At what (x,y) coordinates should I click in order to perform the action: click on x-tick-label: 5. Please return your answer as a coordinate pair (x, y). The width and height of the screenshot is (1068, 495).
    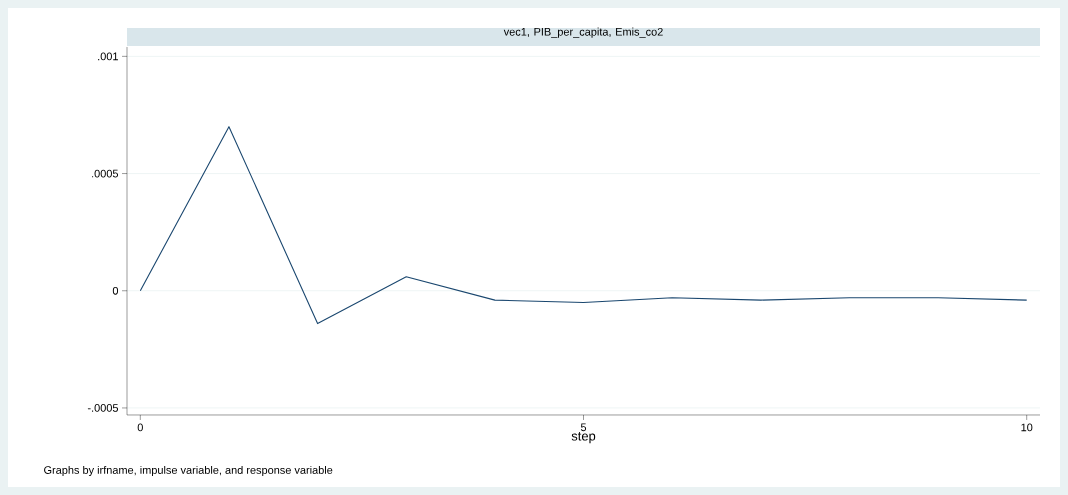
    Looking at the image, I should click on (583, 427).